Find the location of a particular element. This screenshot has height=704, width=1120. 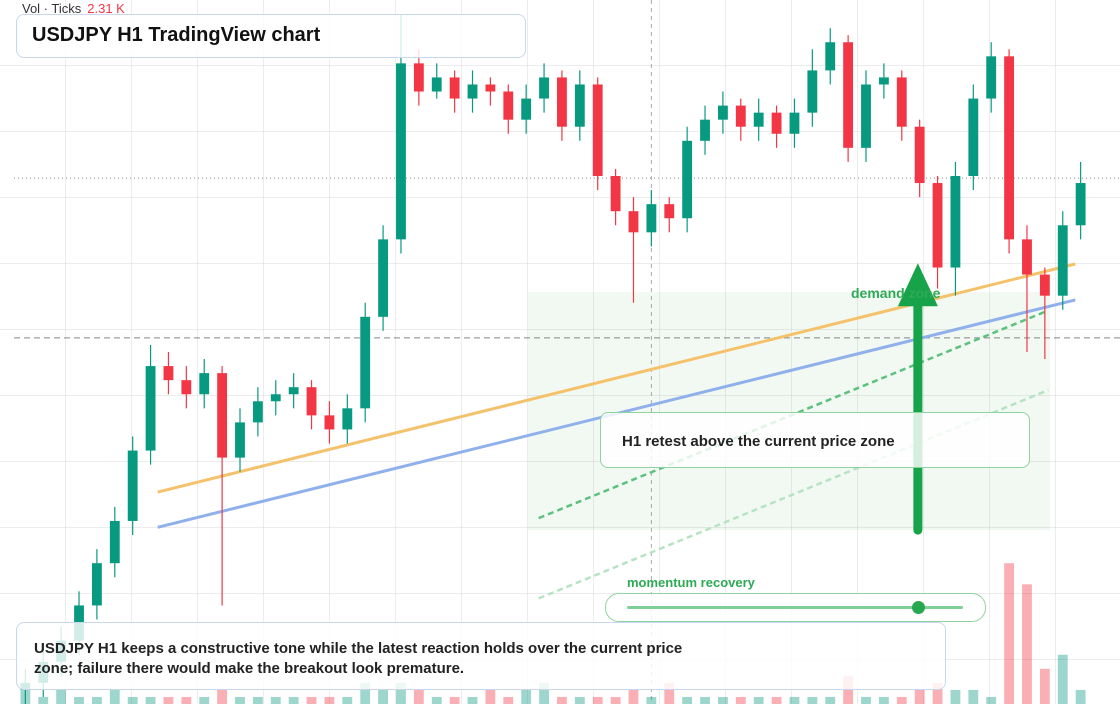

volume-label: Vol · Ticks is located at coordinates (52, 8).